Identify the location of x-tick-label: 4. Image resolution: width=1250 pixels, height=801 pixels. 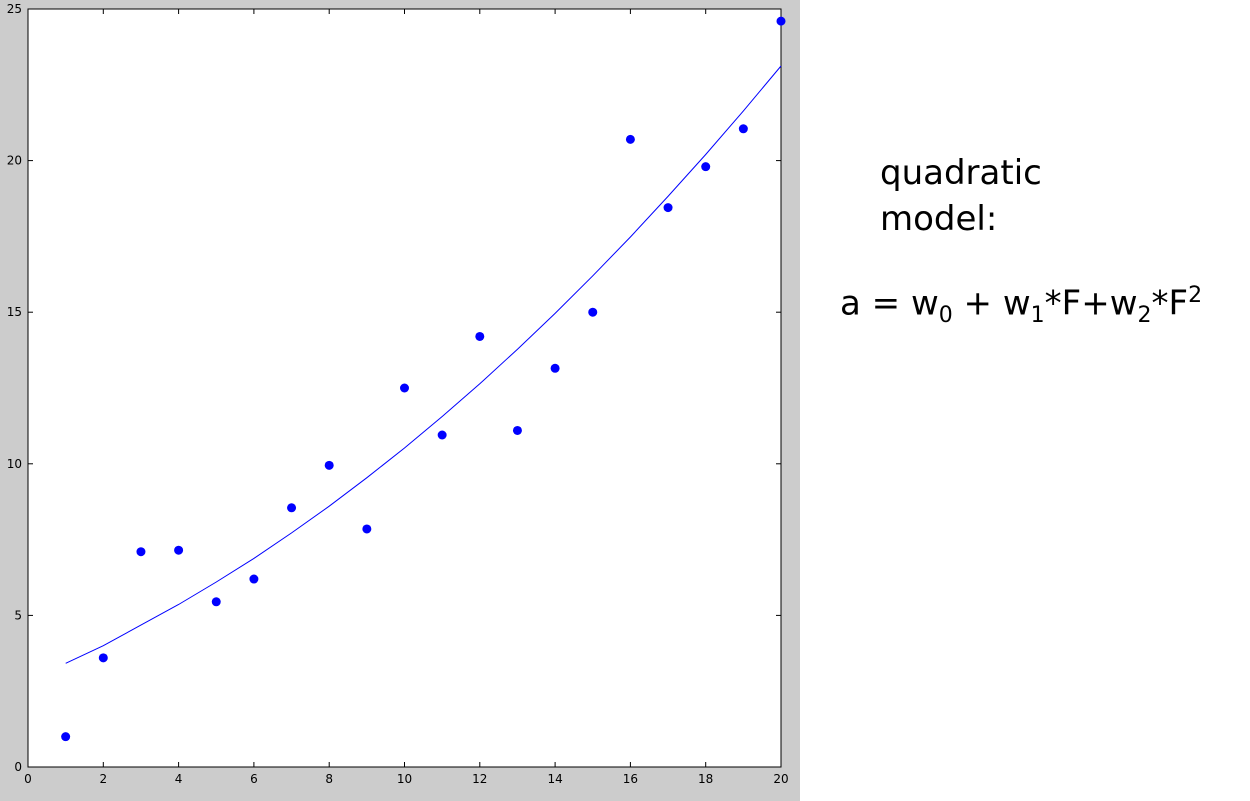
(179, 779).